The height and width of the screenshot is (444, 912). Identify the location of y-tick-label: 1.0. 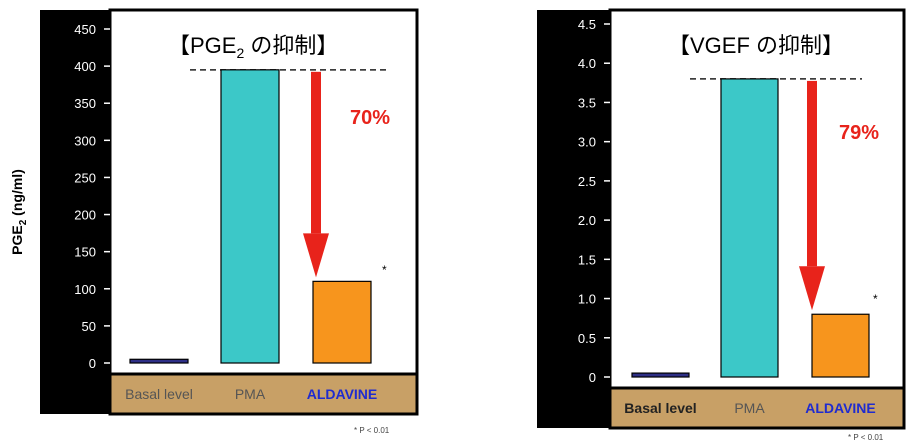
(587, 299).